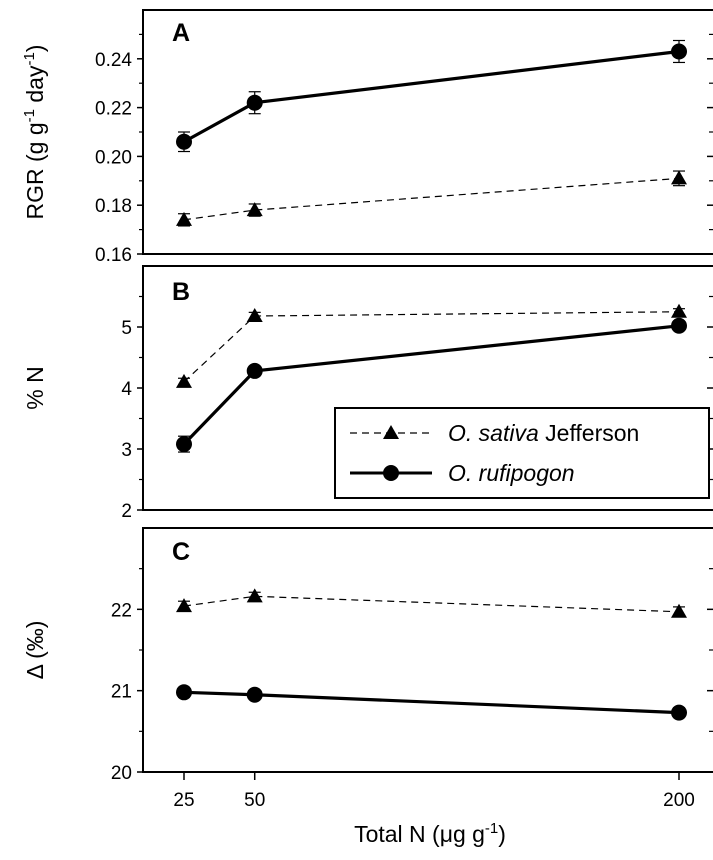 This screenshot has width=713, height=860. Describe the element at coordinates (431, 654) in the screenshot. I see `panel-c-marks` at that location.